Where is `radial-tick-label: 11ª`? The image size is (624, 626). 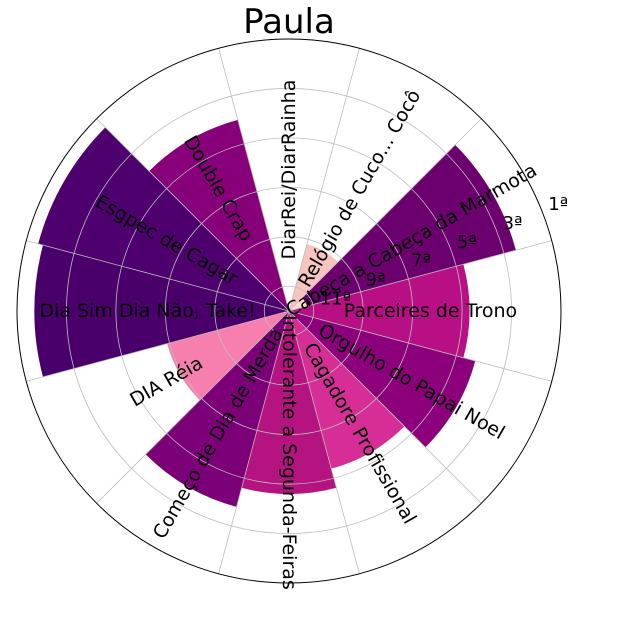
radial-tick-label: 11ª is located at coordinates (335, 299).